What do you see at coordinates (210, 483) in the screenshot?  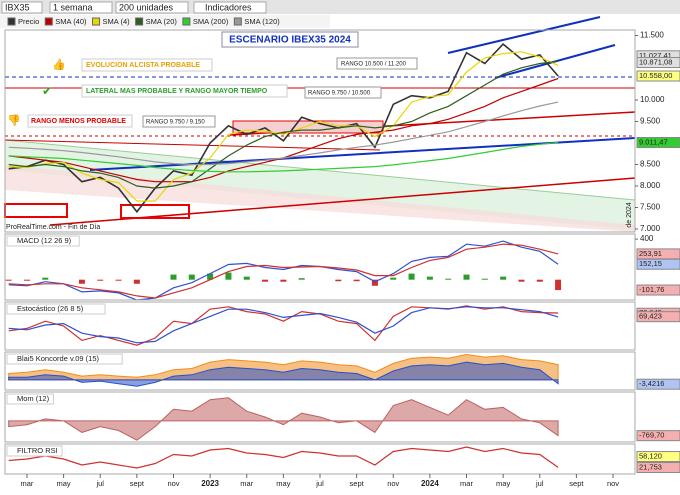 I see `x-tick-label: 2023` at bounding box center [210, 483].